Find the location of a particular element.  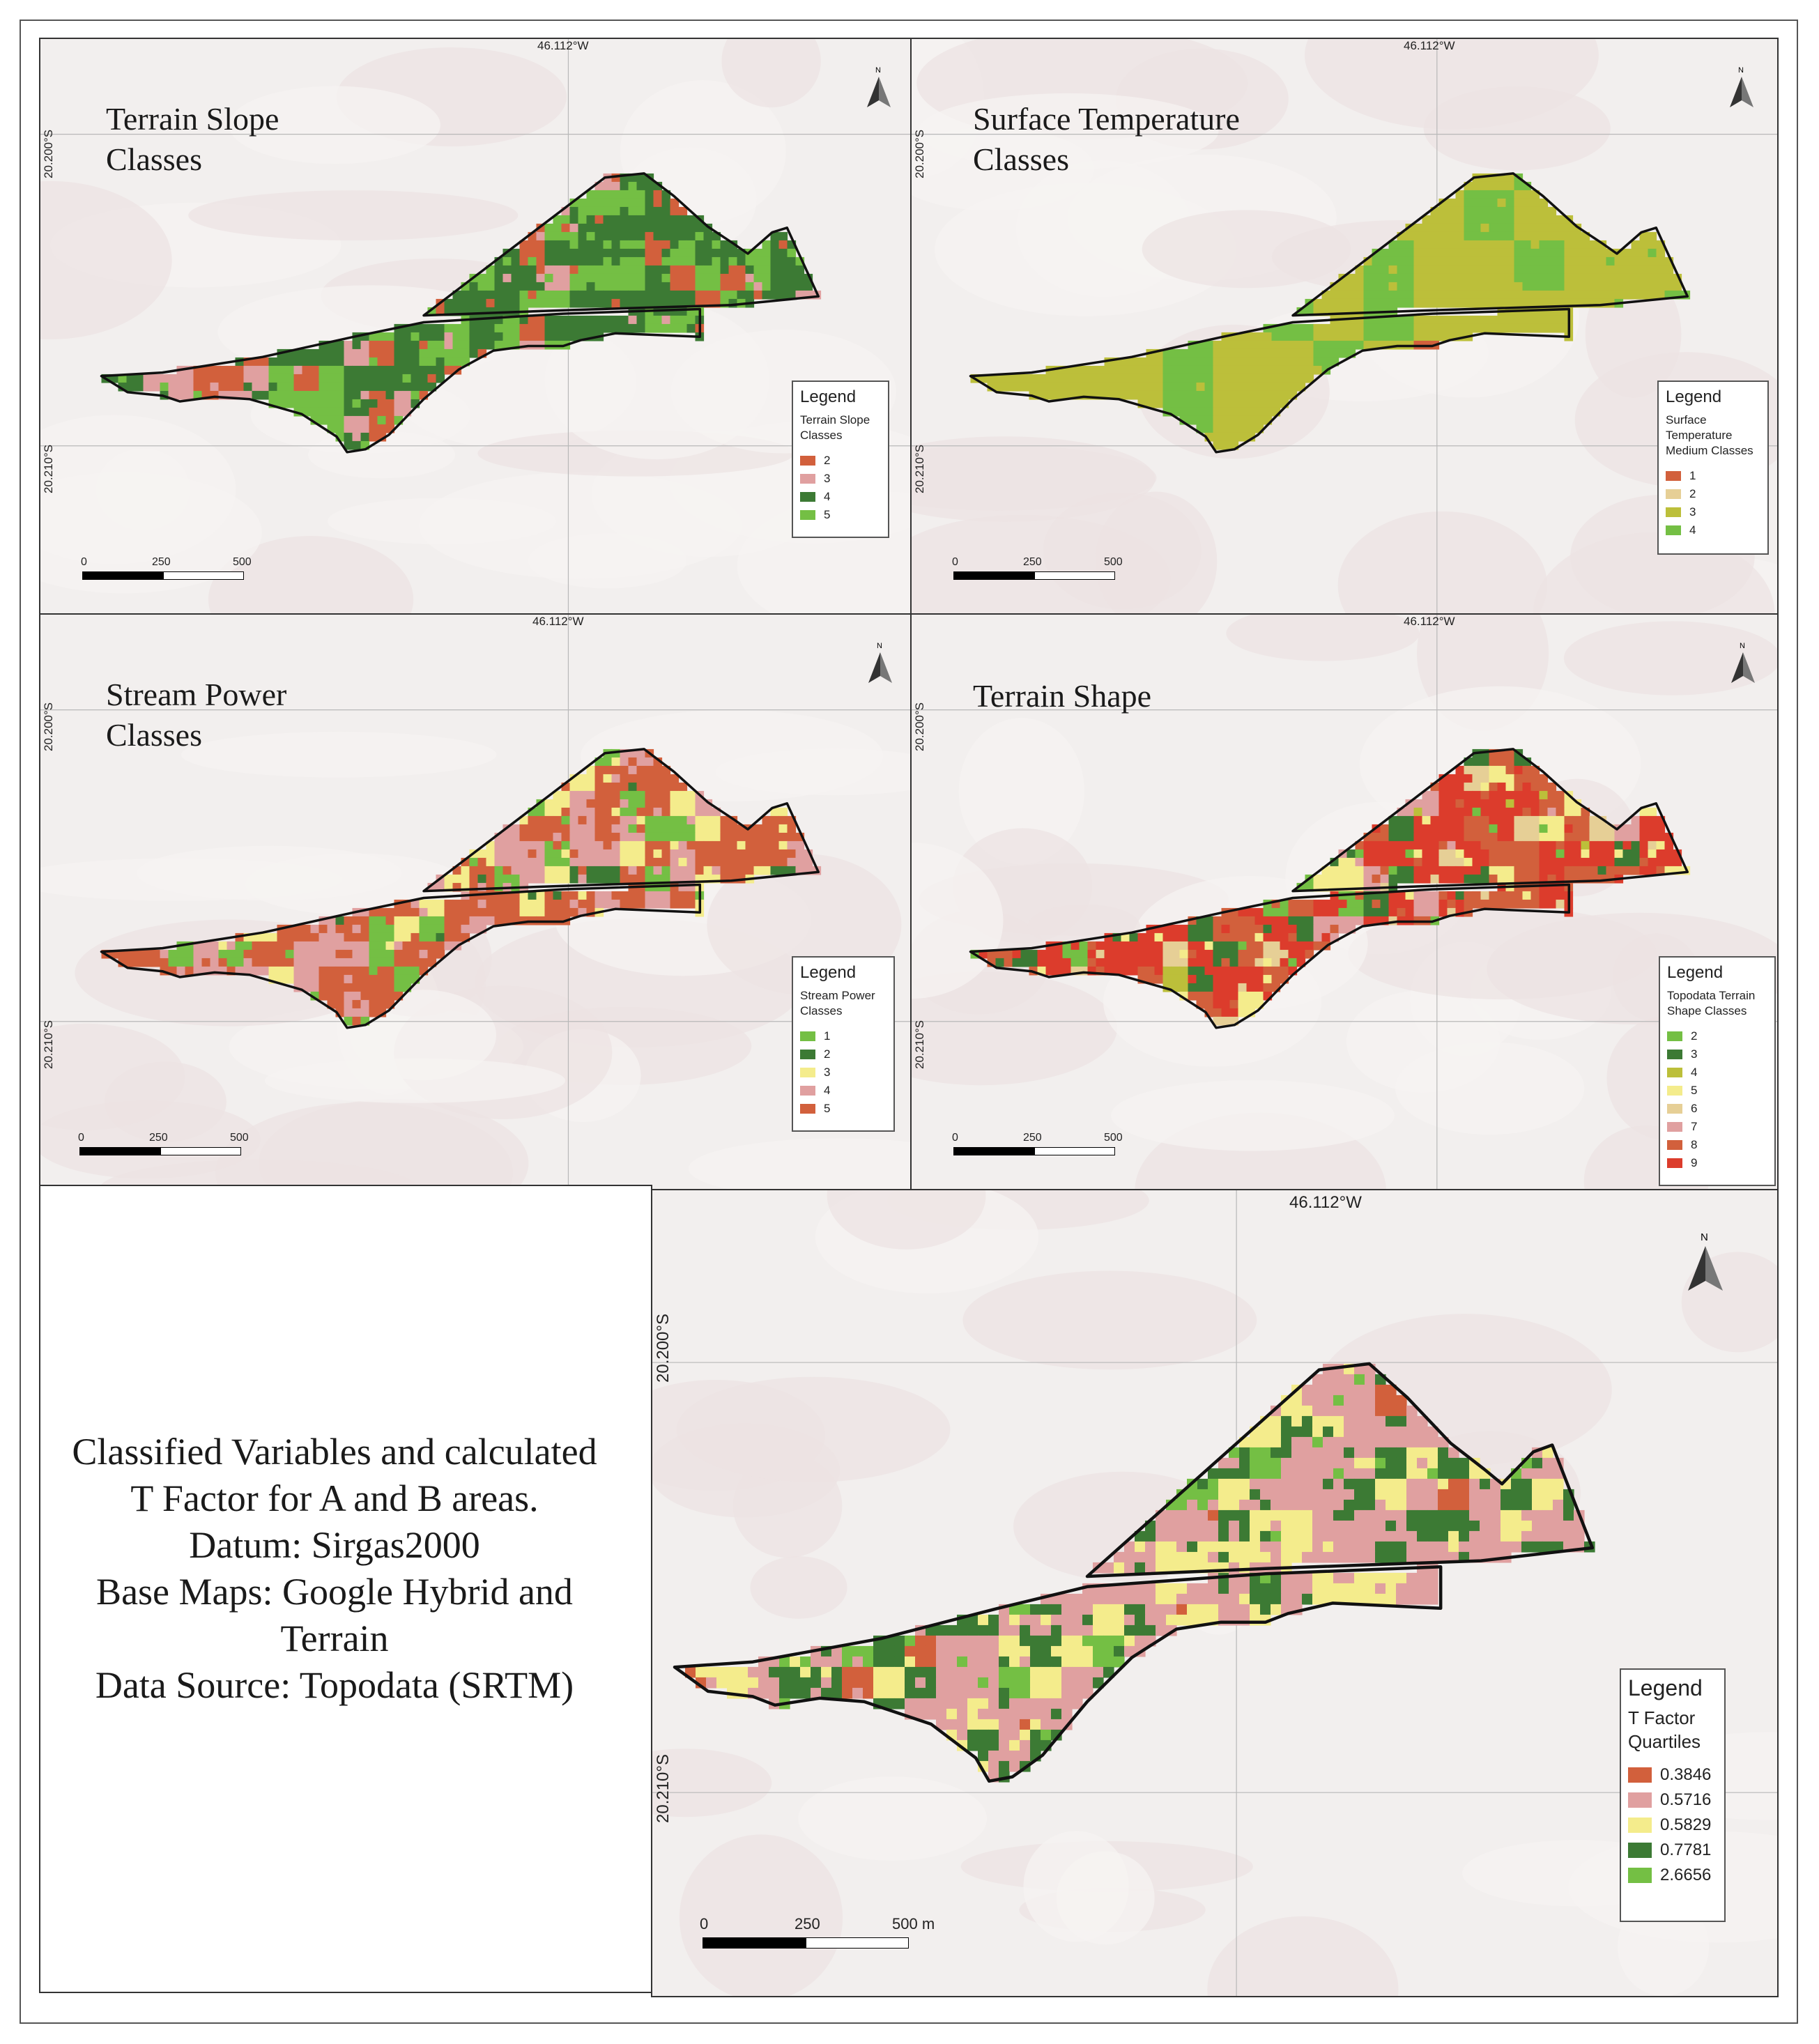

legend-item-label: 9 is located at coordinates (1694, 1163).